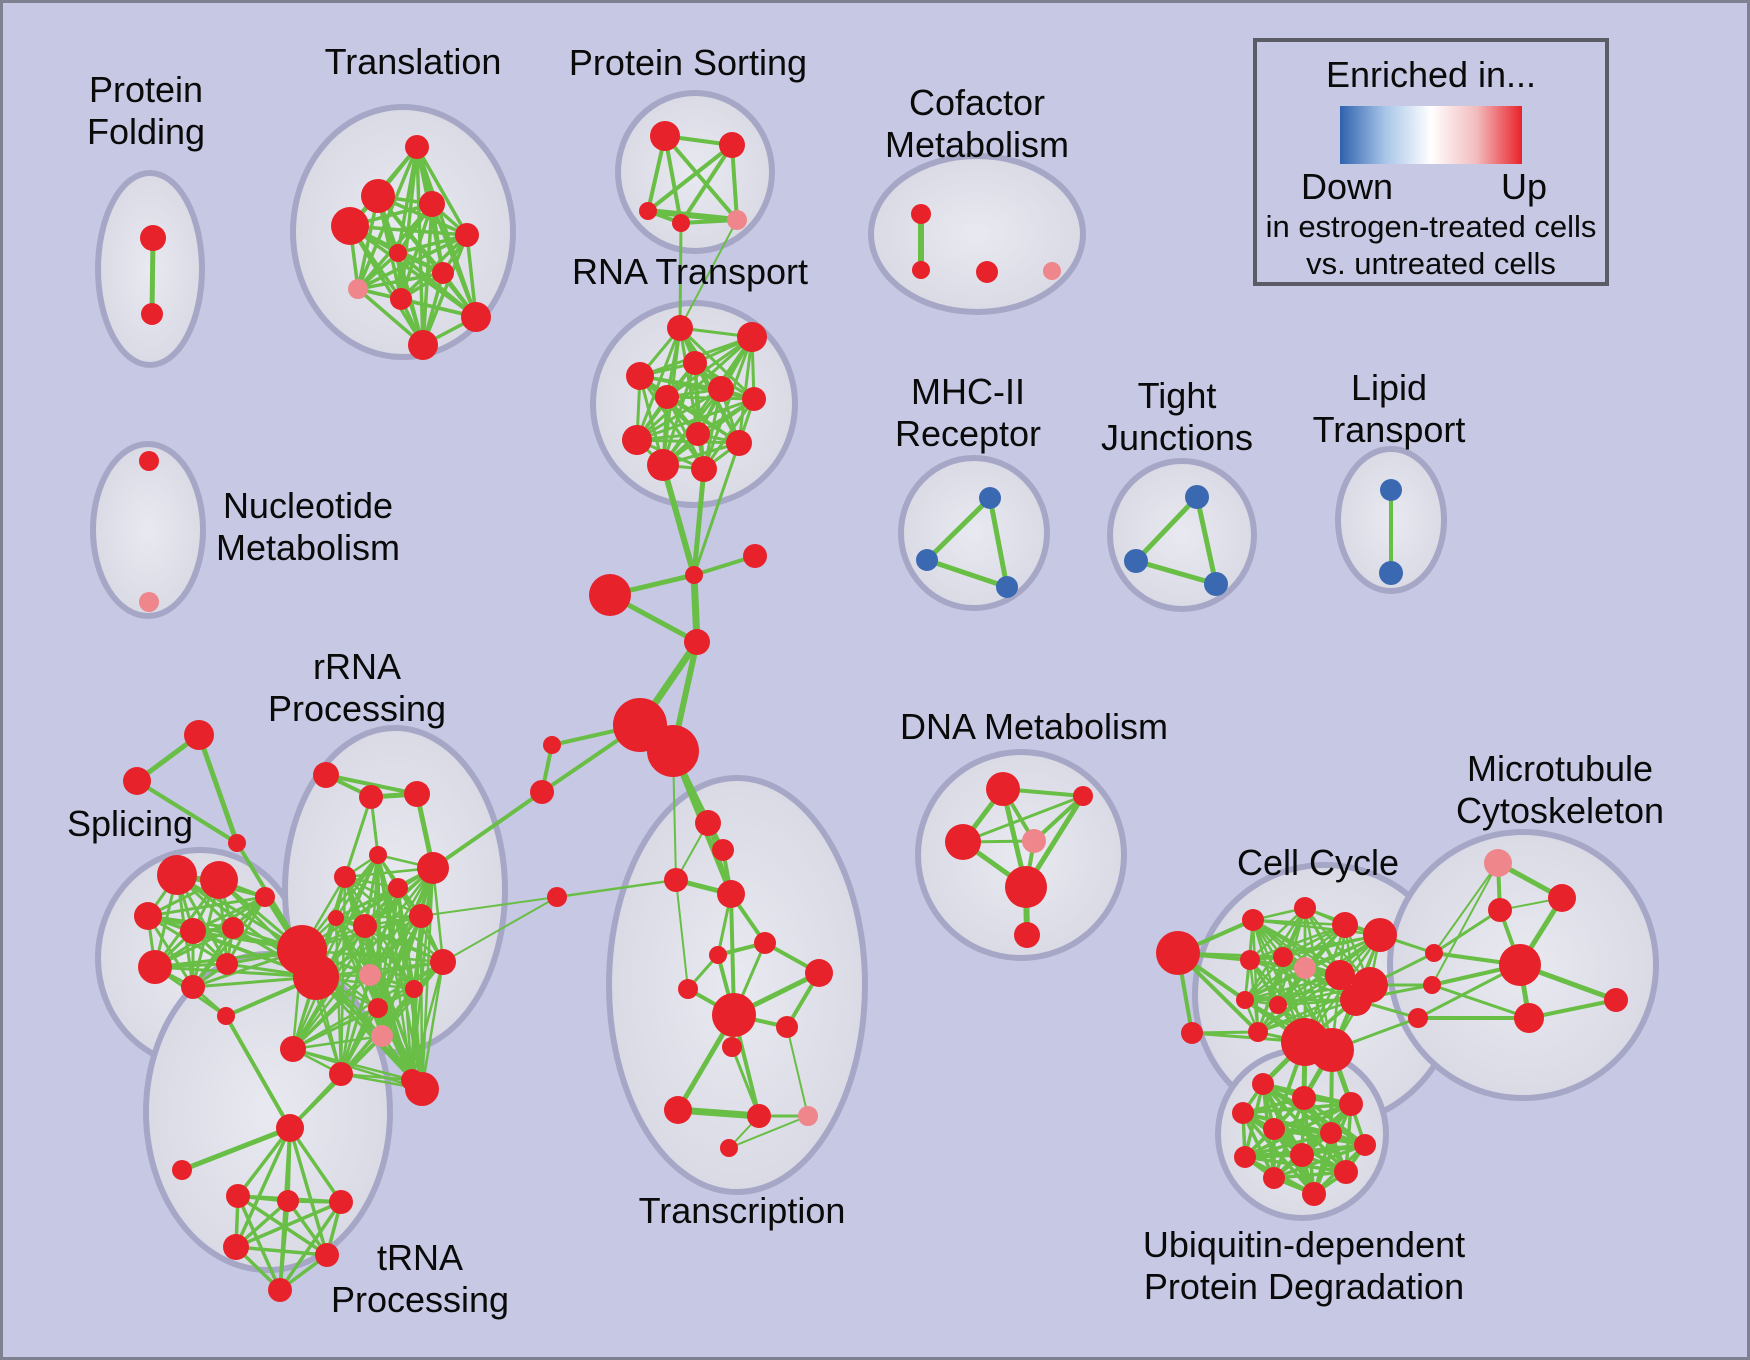 The image size is (1750, 1360). Describe the element at coordinates (1305, 908) in the screenshot. I see `node-cc1` at that location.